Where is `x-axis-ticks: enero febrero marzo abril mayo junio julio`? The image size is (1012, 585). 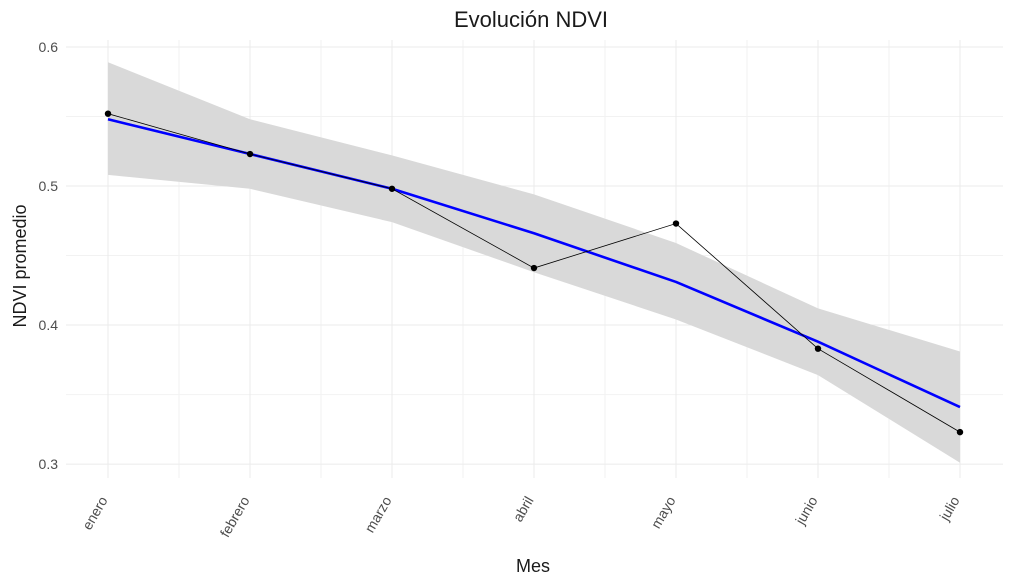 x-axis-ticks: enero febrero marzo abril mayo junio julio is located at coordinates (521, 516).